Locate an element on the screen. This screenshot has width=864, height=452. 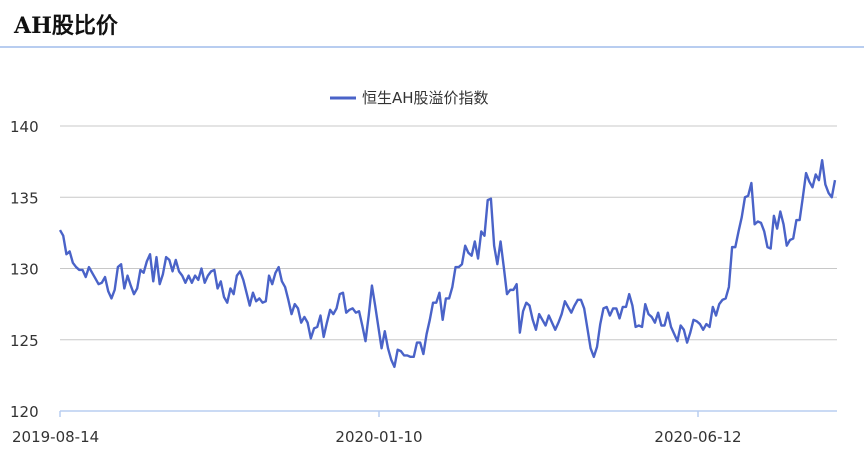
y-tick-label: 125 is located at coordinates (24, 341).